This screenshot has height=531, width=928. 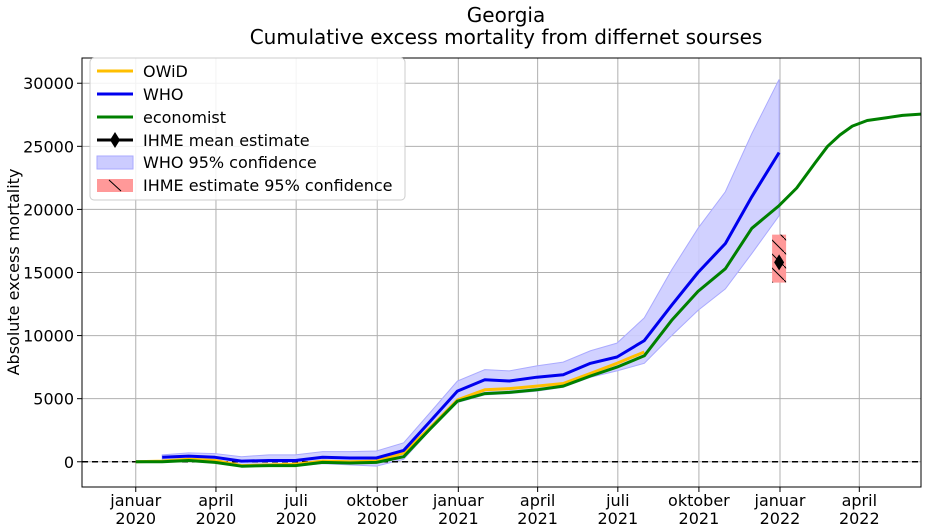 What do you see at coordinates (779, 262) in the screenshot?
I see `ihme-mean-marker` at bounding box center [779, 262].